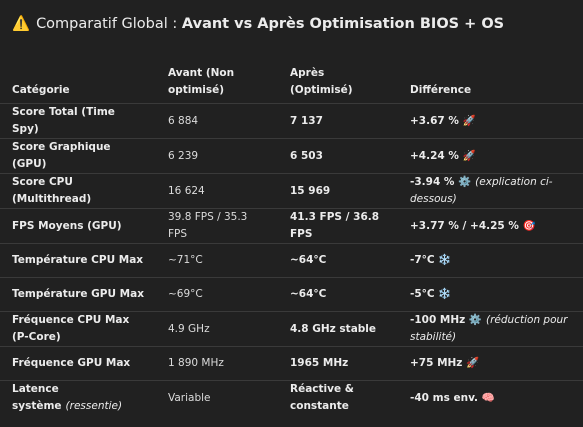 The width and height of the screenshot is (583, 427). Describe the element at coordinates (338, 329) in the screenshot. I see `table-cell: 4.8 GHz stable` at that location.